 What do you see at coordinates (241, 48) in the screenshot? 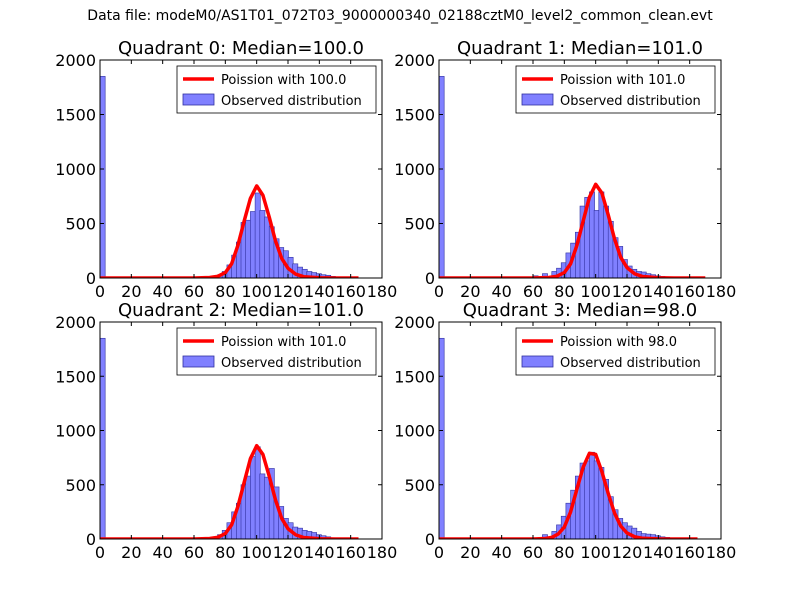
I see `panel-title: Quadrant 0: Median=100.0` at bounding box center [241, 48].